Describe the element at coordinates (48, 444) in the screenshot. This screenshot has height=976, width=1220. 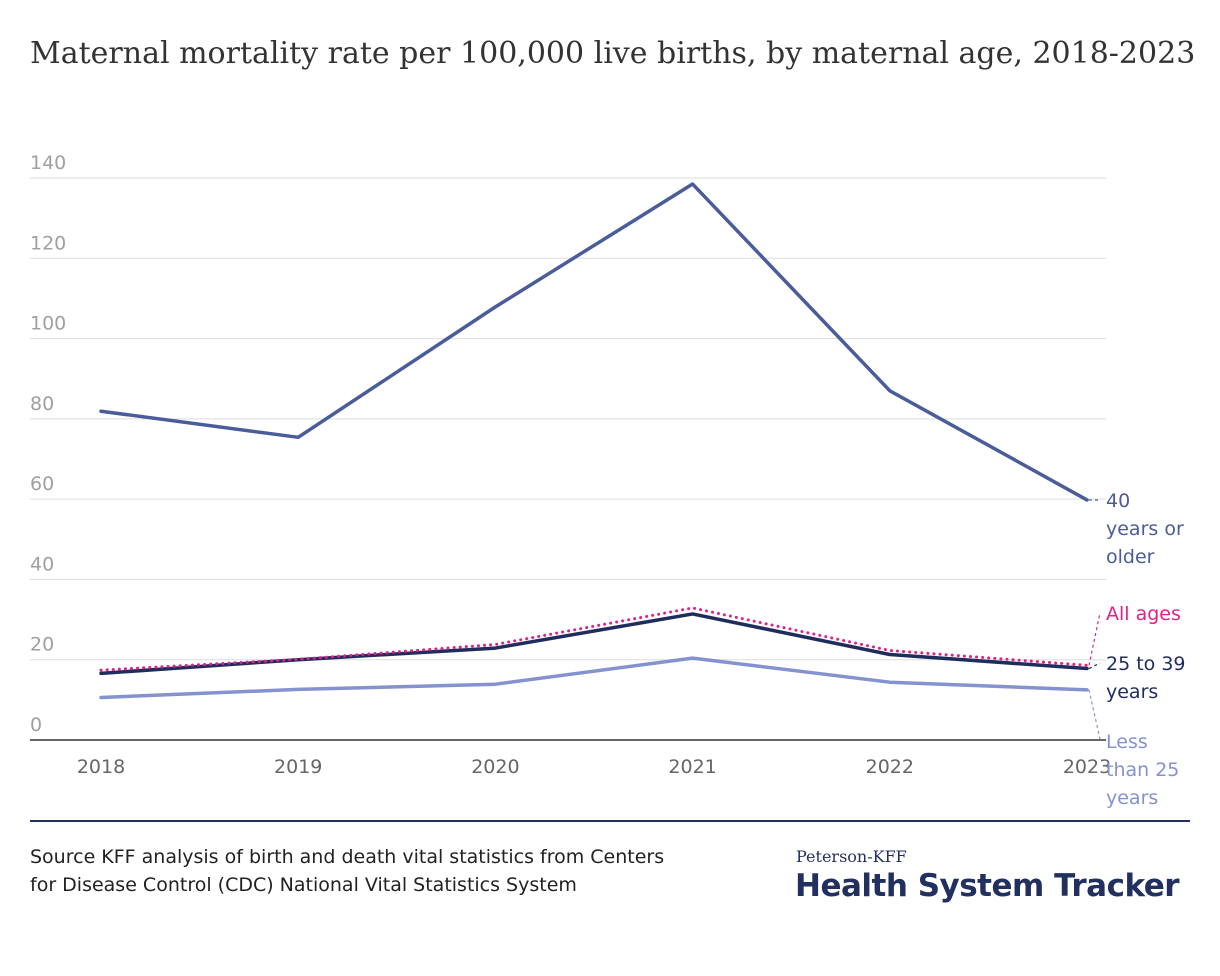
I see `y-axis-ticks: 0 20 40 60 80 100 120 140` at that location.